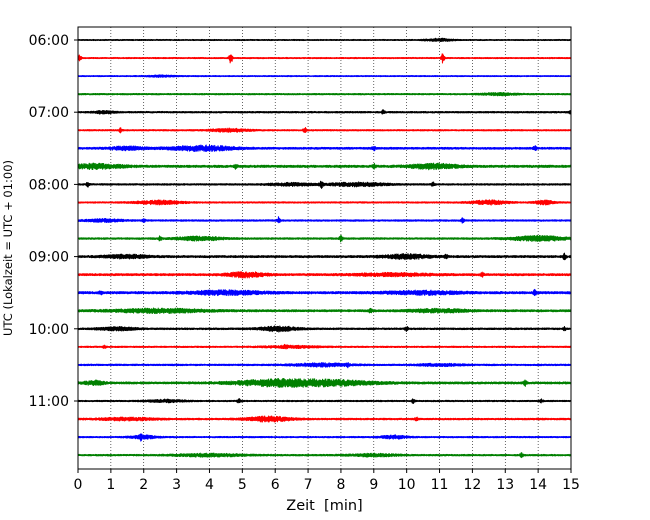 Image resolution: width=650 pixels, height=520 pixels. What do you see at coordinates (538, 485) in the screenshot?
I see `x-tick-label: 14` at bounding box center [538, 485].